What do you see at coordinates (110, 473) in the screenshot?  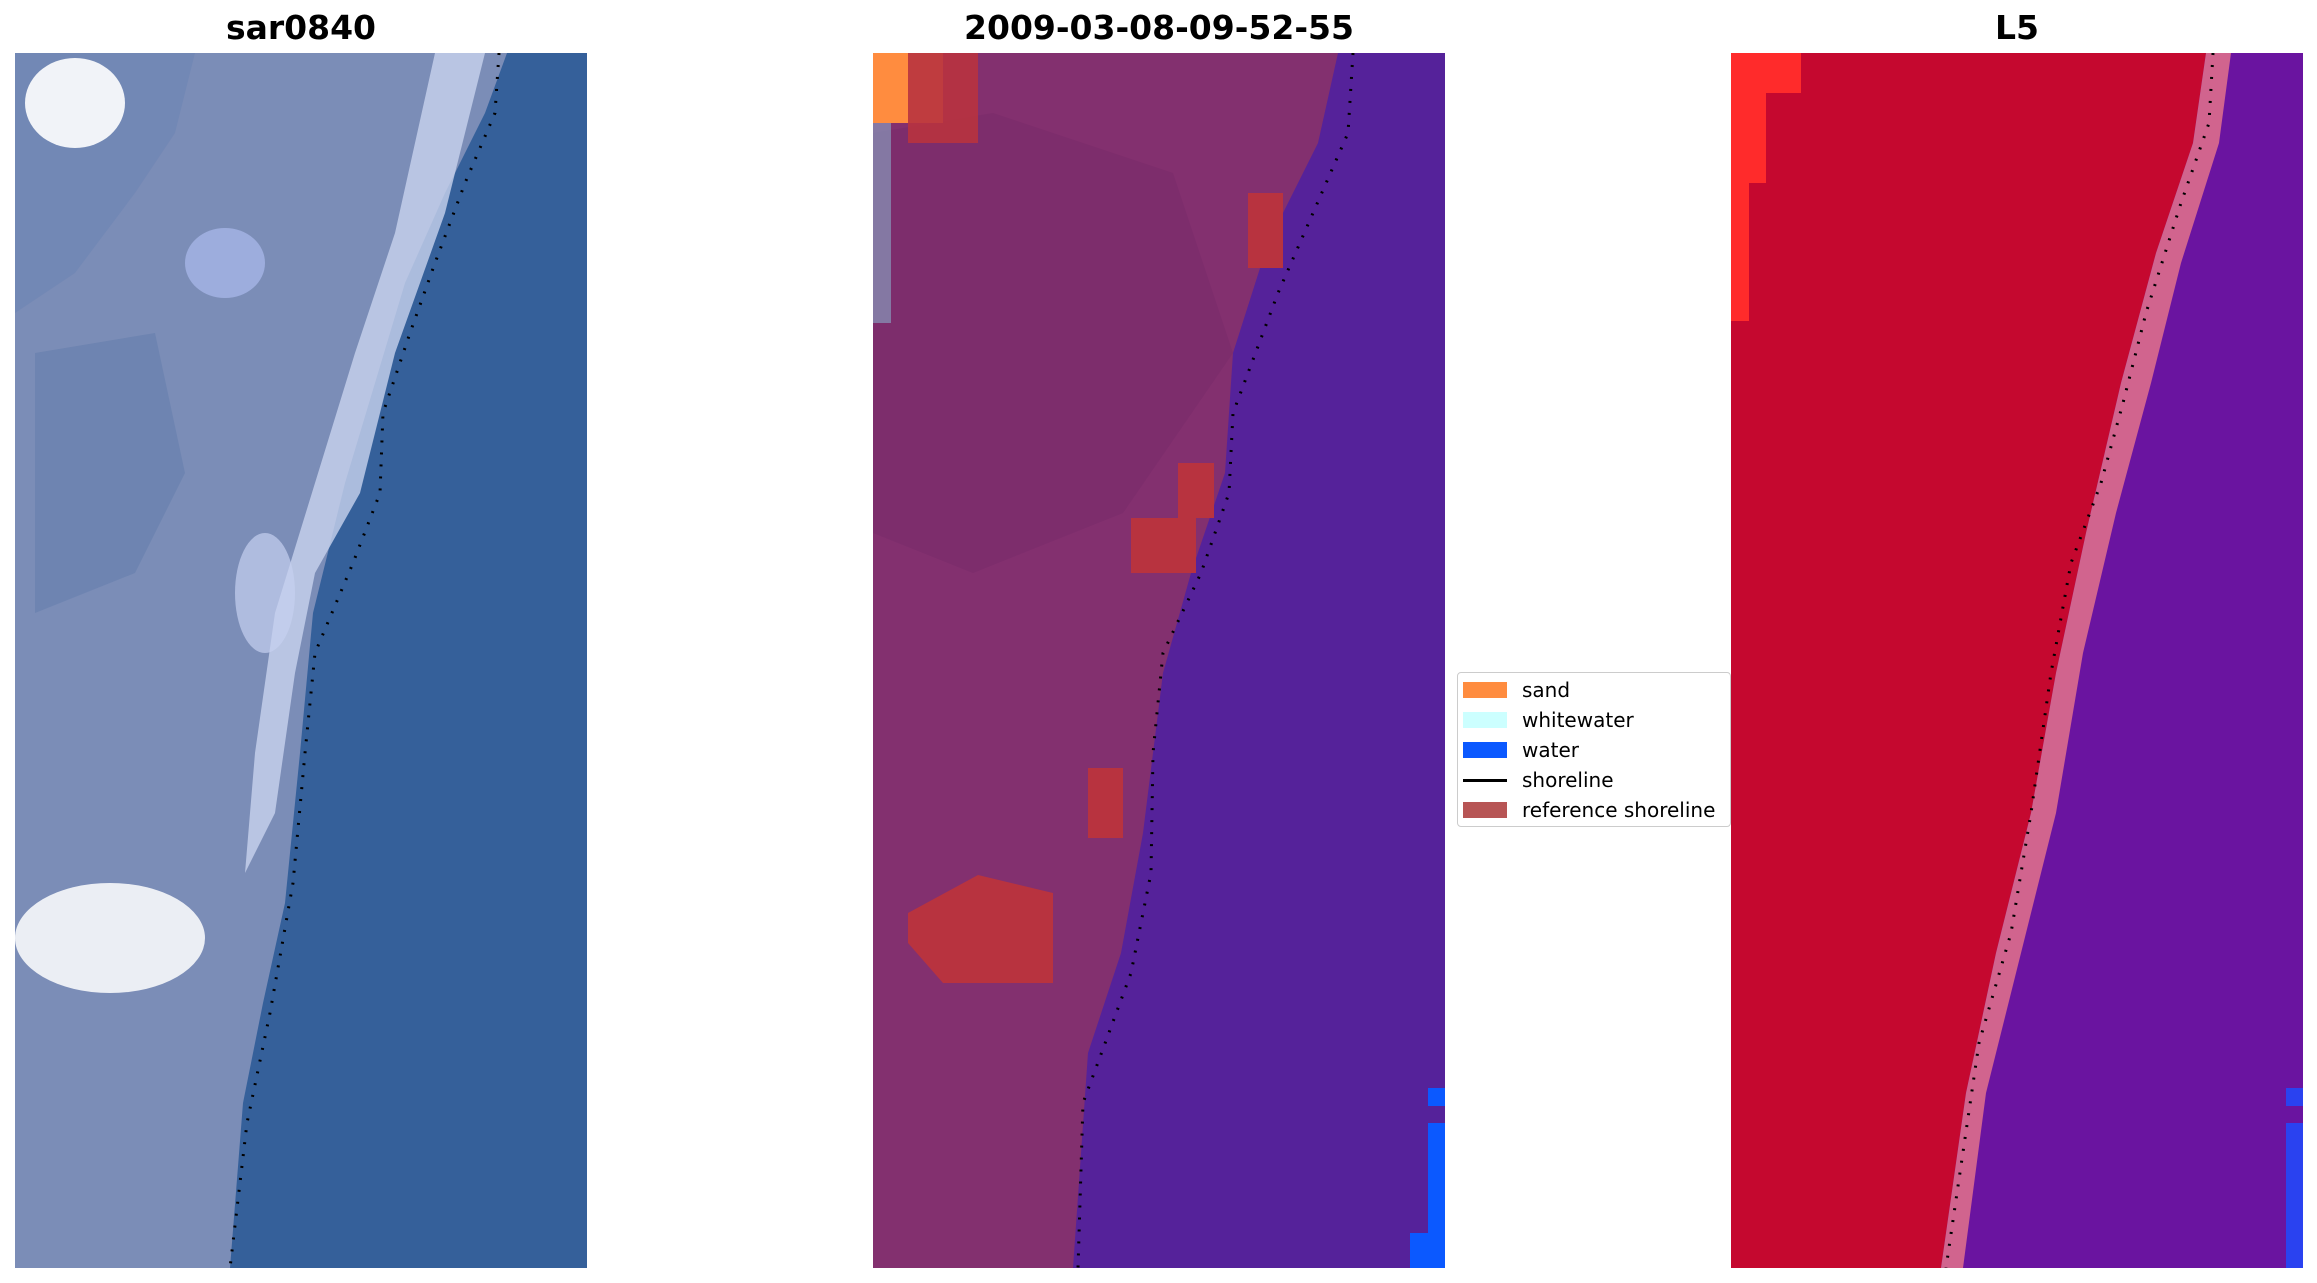 I see `rgb-land-shade` at bounding box center [110, 473].